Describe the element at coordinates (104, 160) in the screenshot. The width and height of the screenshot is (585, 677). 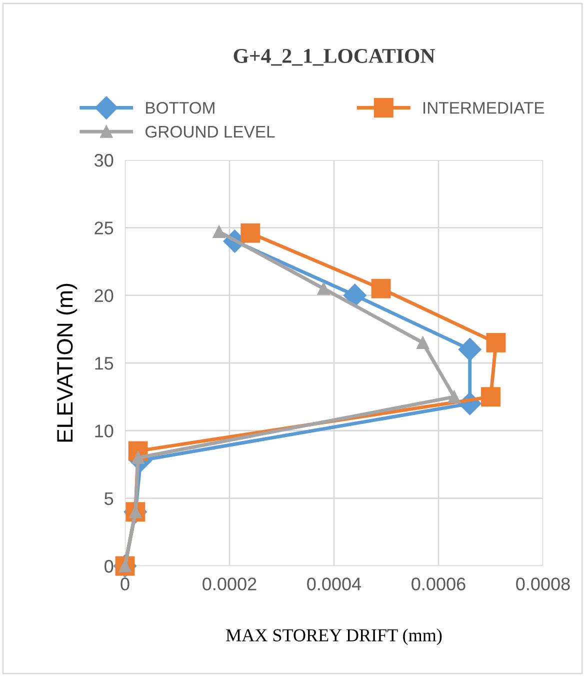
I see `y-tick-label: 30` at that location.